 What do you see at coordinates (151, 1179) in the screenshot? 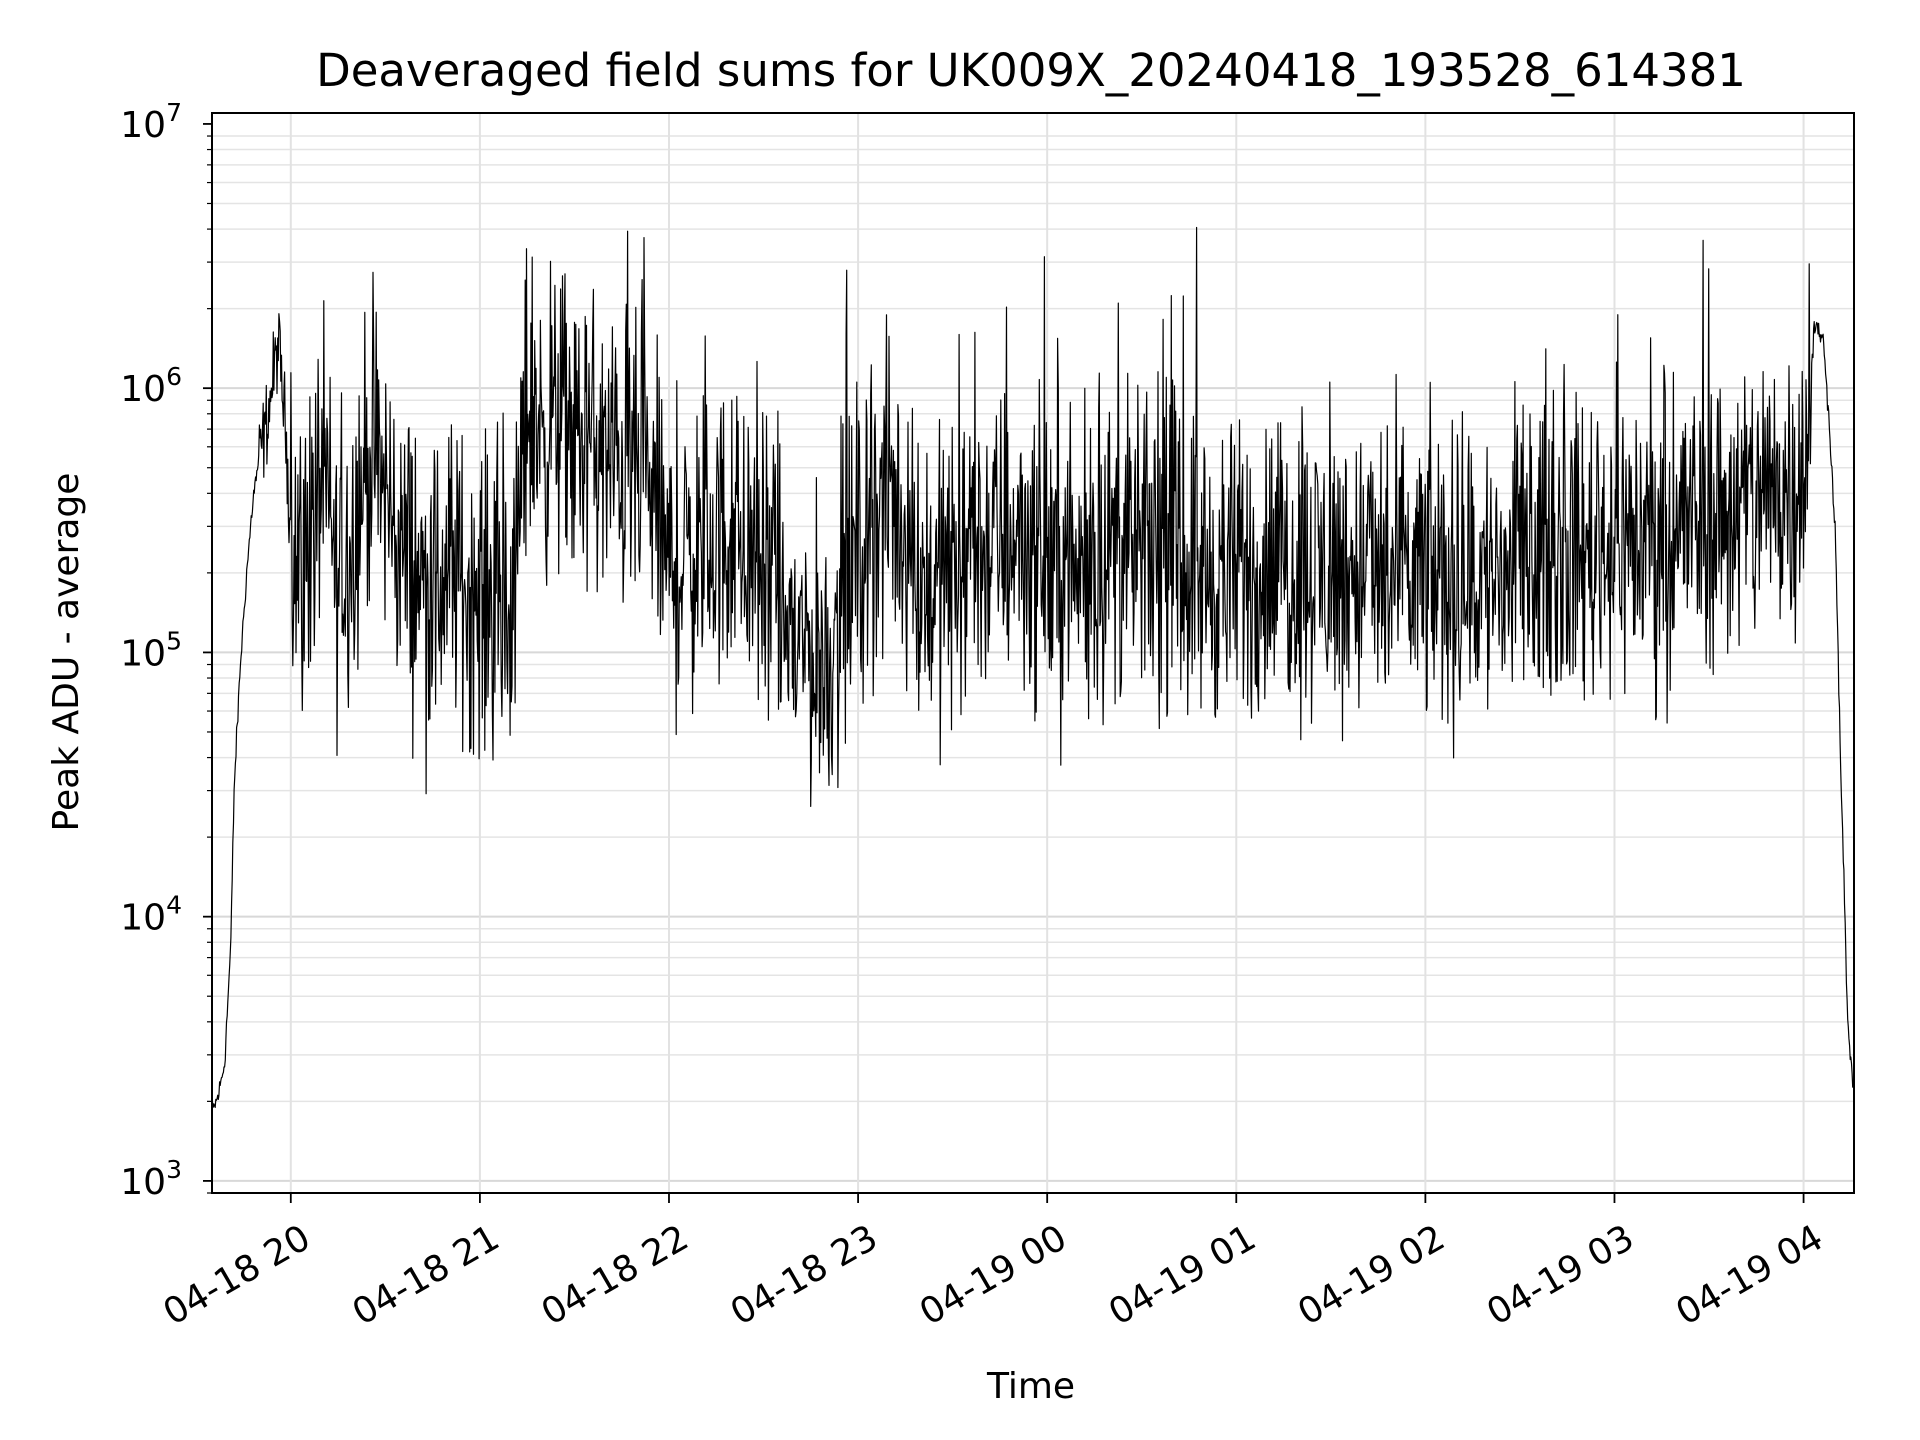
I see `y-tick-label: 10³` at bounding box center [151, 1179].